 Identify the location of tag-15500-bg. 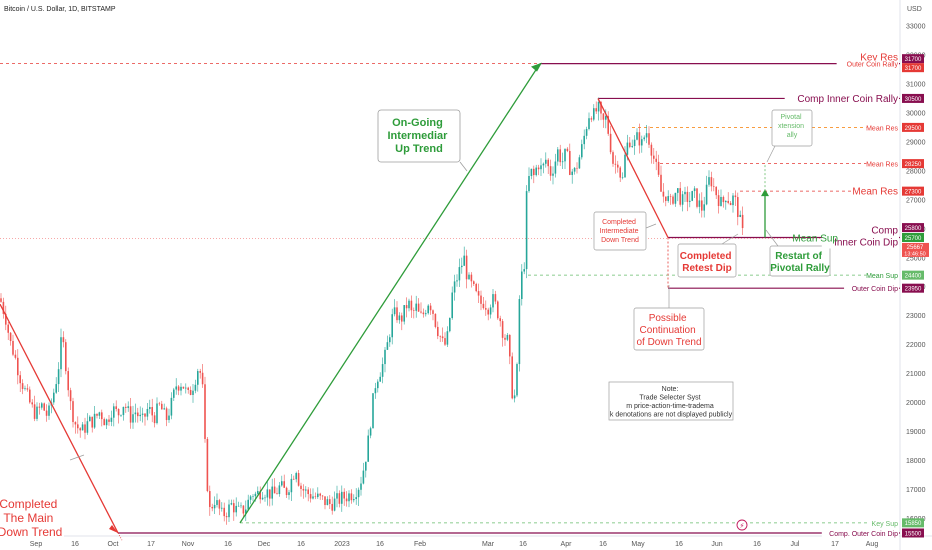
(913, 533).